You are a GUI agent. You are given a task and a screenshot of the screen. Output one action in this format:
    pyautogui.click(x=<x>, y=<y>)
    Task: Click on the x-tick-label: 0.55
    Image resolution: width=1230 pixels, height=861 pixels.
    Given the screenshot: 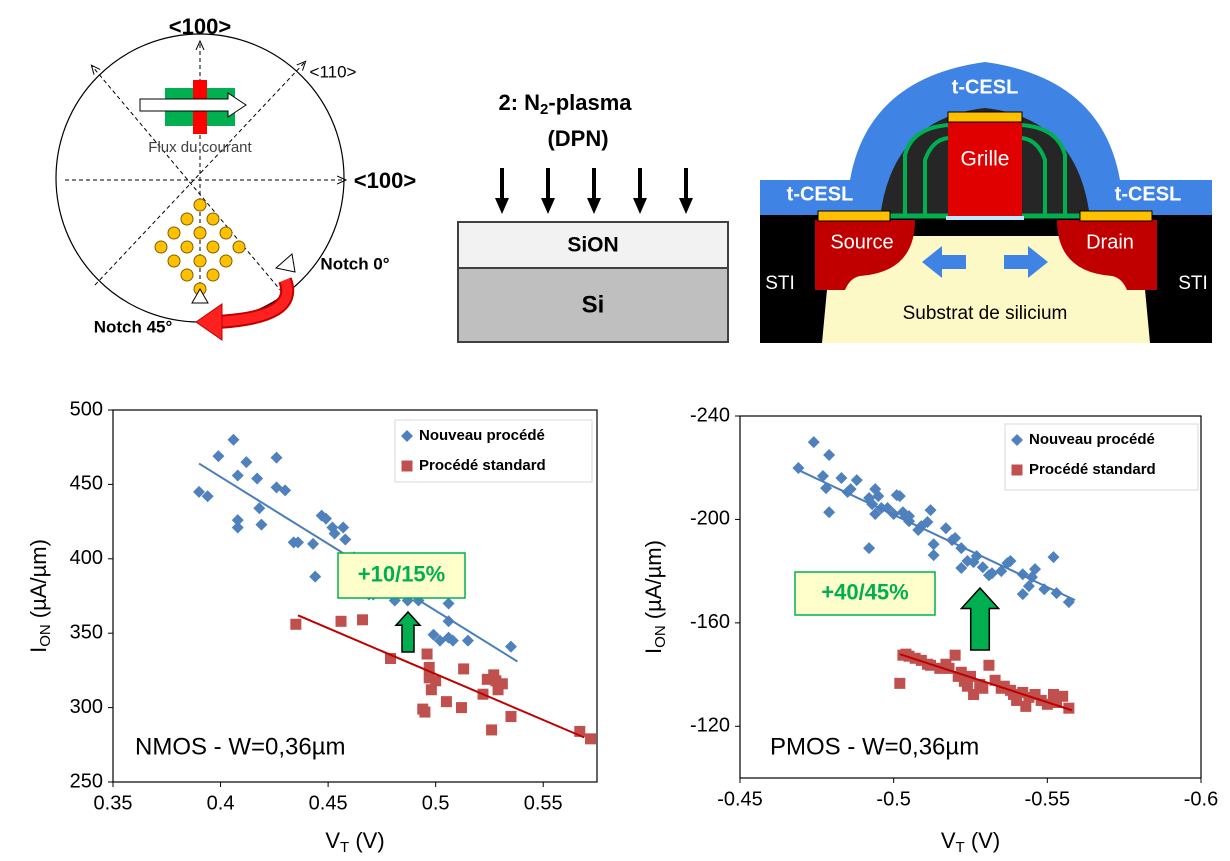 What is the action you would take?
    pyautogui.click(x=543, y=803)
    